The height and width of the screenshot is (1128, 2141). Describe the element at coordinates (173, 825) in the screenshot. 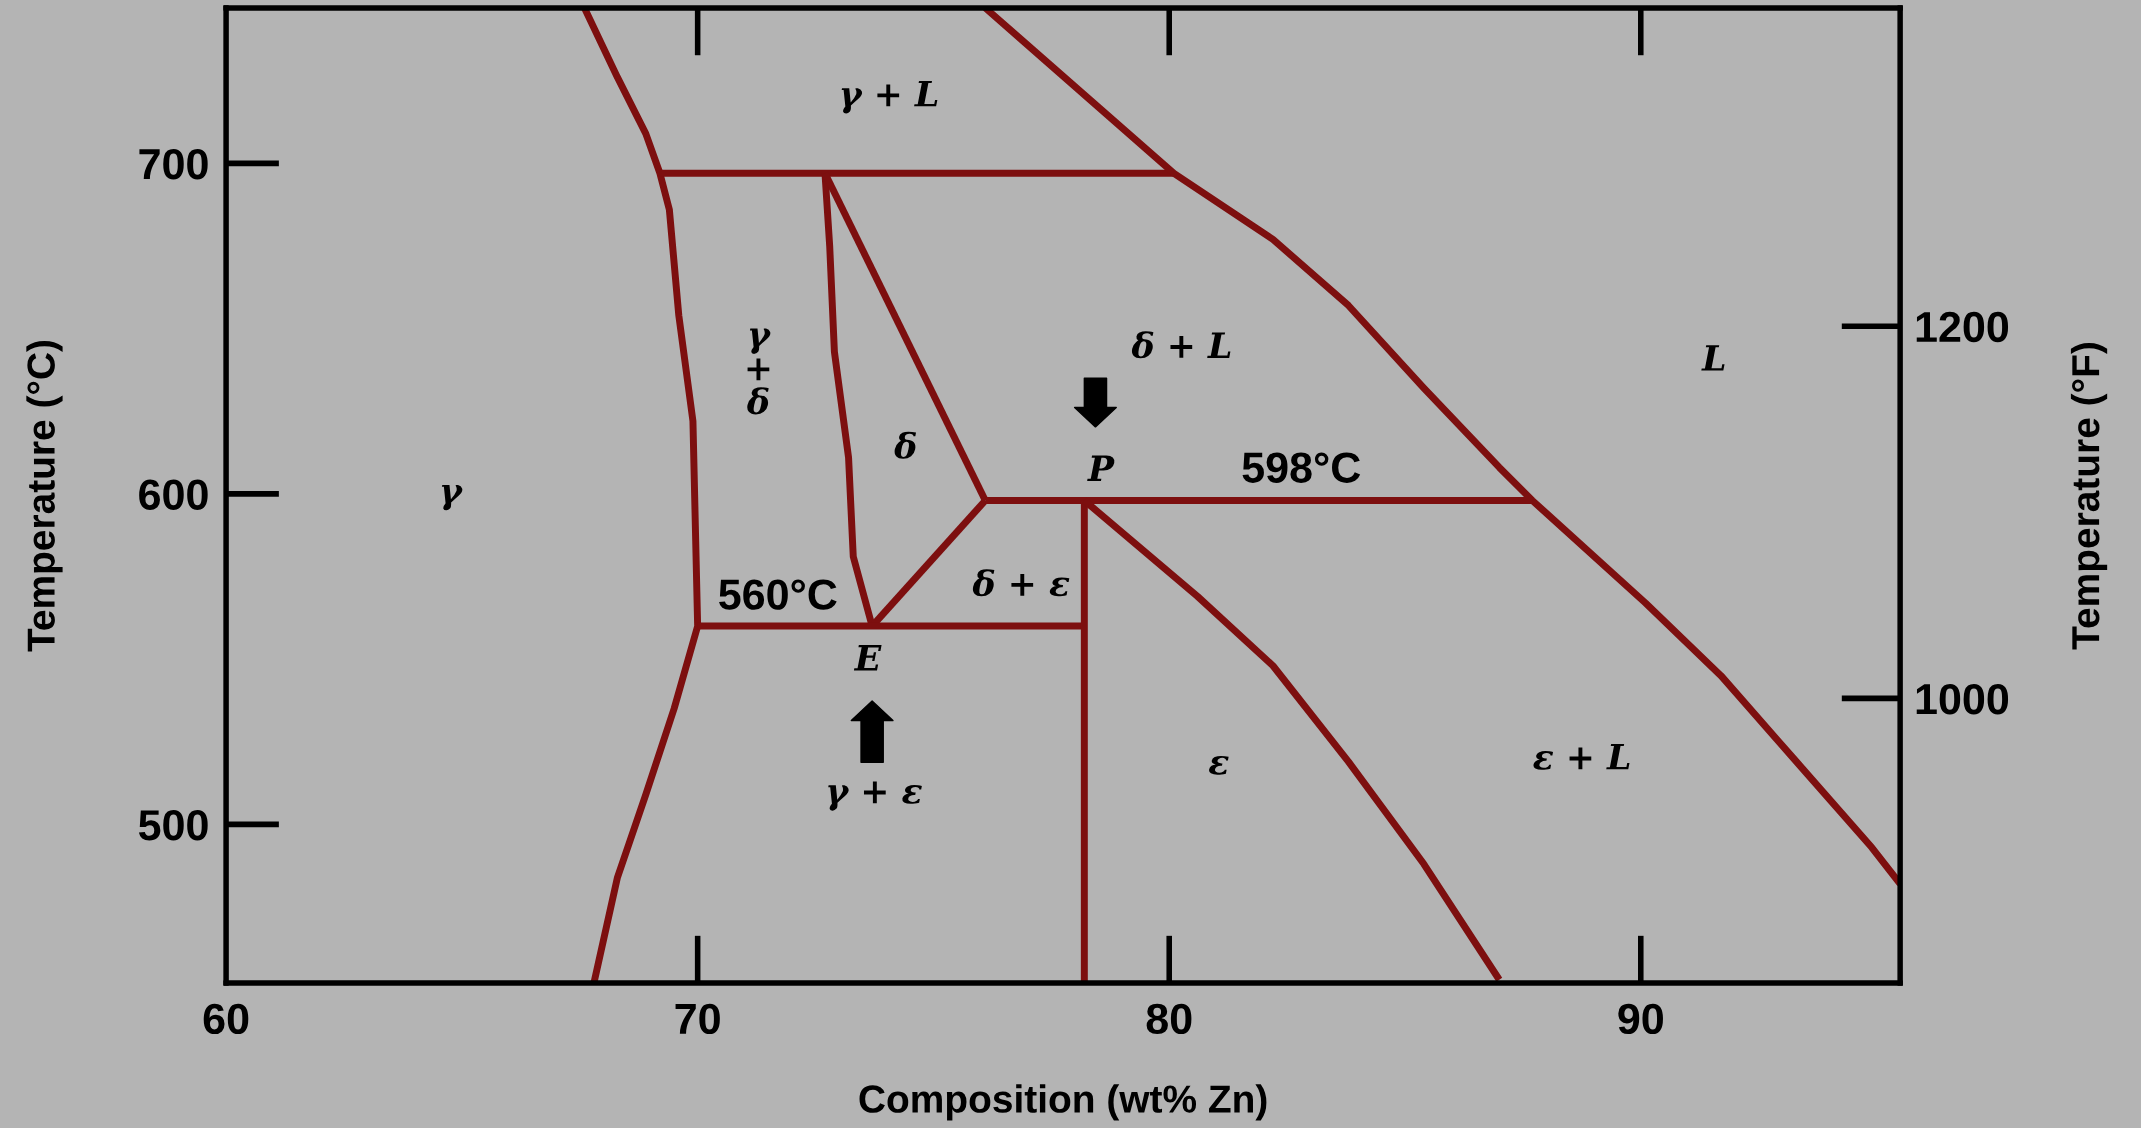

I see `y-tick-label: 500` at that location.